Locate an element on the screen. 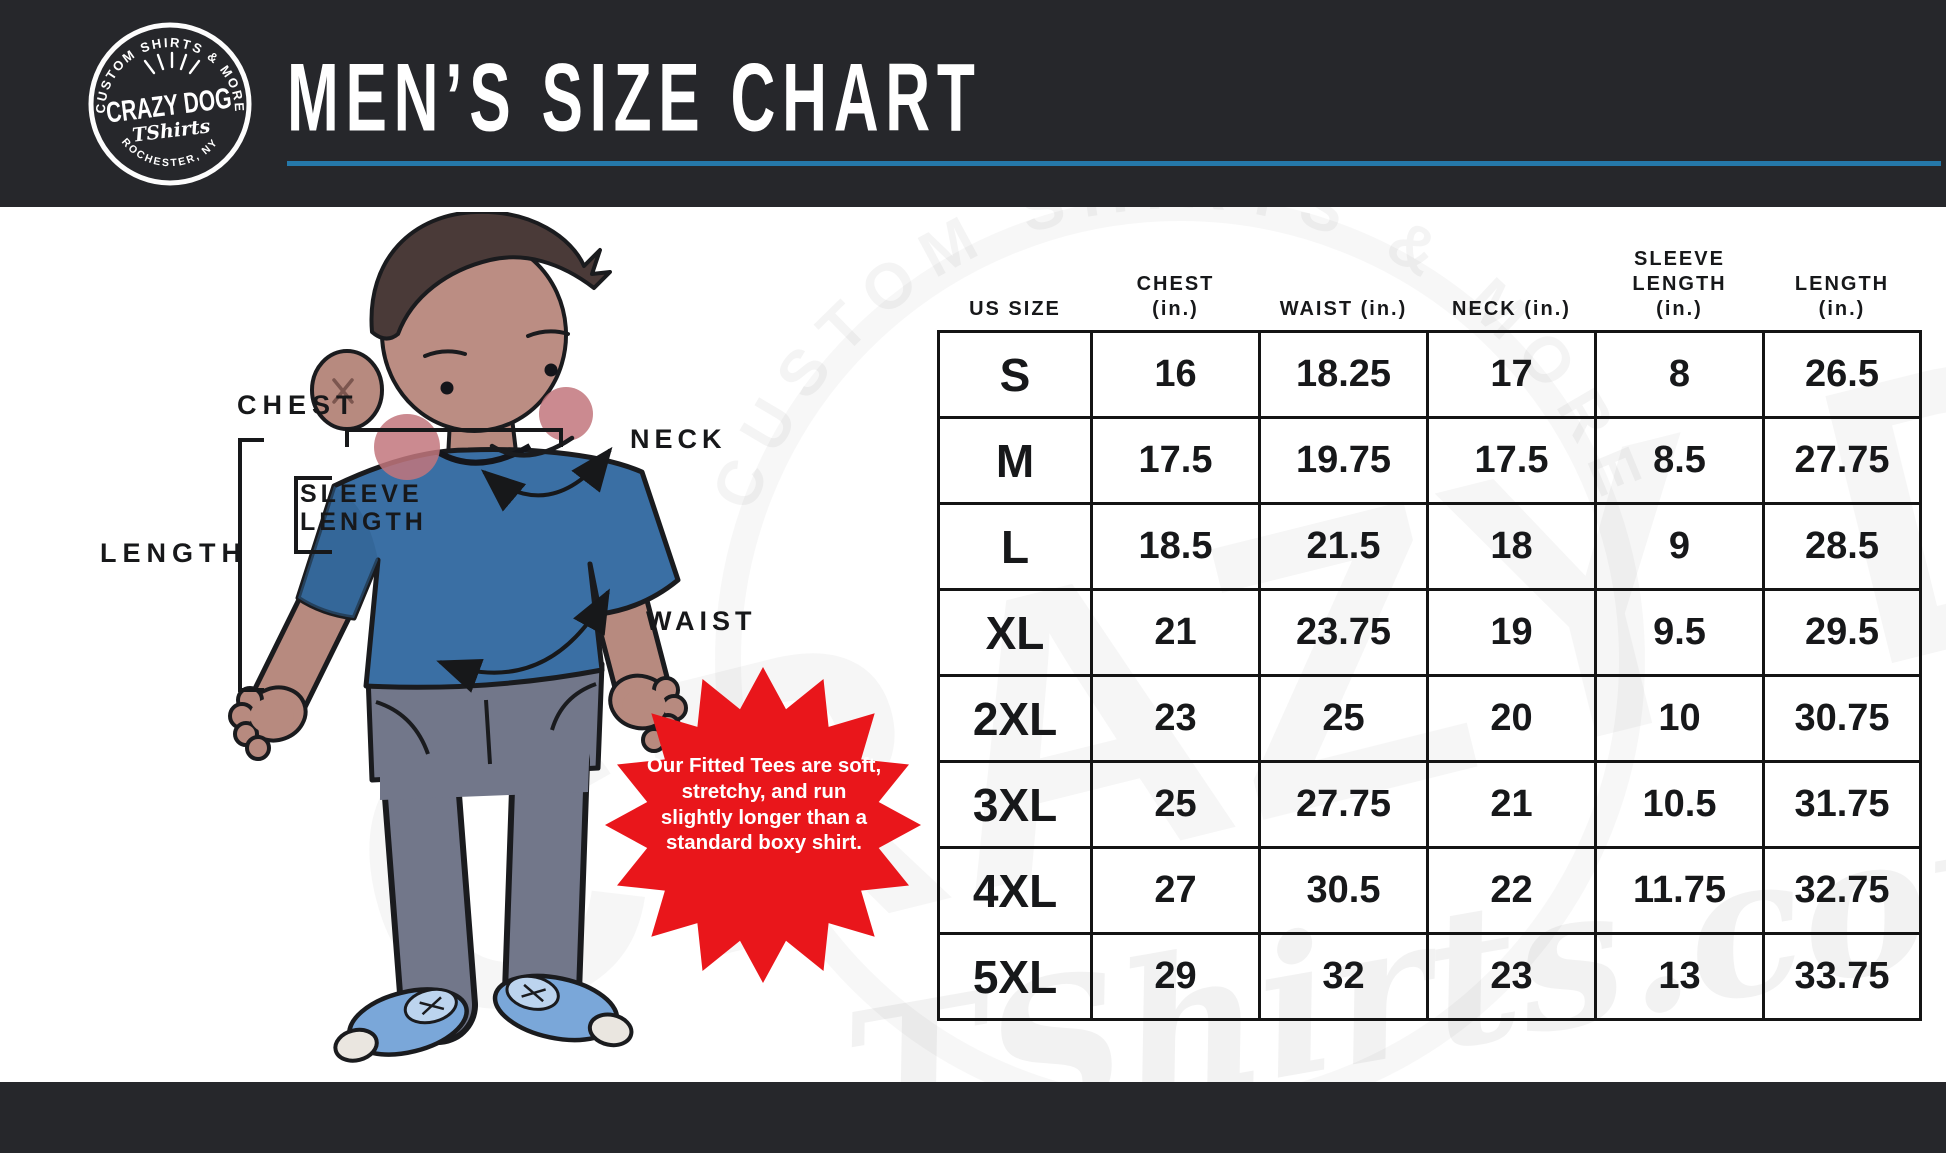 Image resolution: width=1946 pixels, height=1153 pixels. table-row: XL 21 23.75 19 9.5 29.5 is located at coordinates (1429, 632).